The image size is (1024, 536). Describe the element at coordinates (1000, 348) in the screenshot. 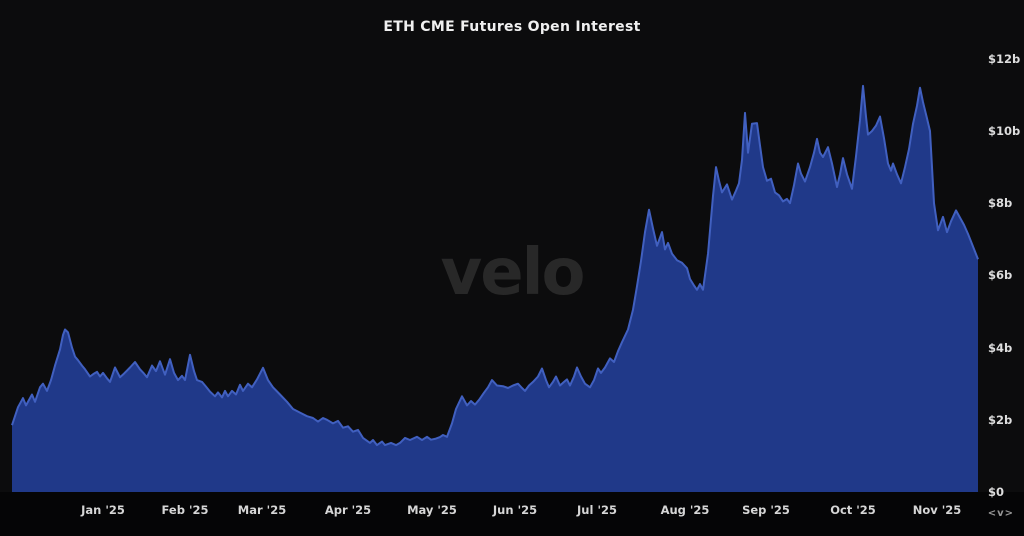

I see `y-tick-label: $4b` at that location.